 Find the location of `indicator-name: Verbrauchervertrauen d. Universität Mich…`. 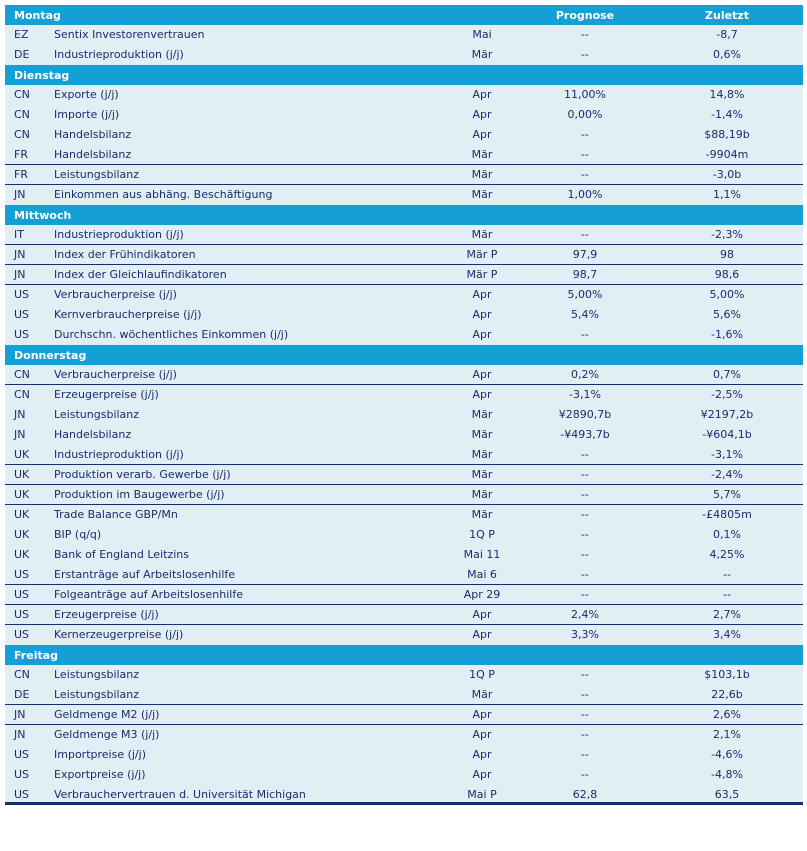

indicator-name: Verbrauchervertrauen d. Universität Mich… is located at coordinates (180, 794).